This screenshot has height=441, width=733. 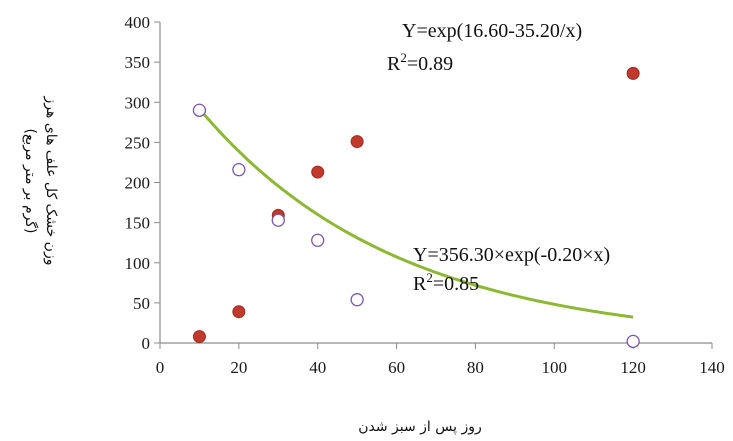 I want to click on y-axis-title: وزن خشک کل علف های هرز (گرم بر متر مربع), so click(x=40, y=181).